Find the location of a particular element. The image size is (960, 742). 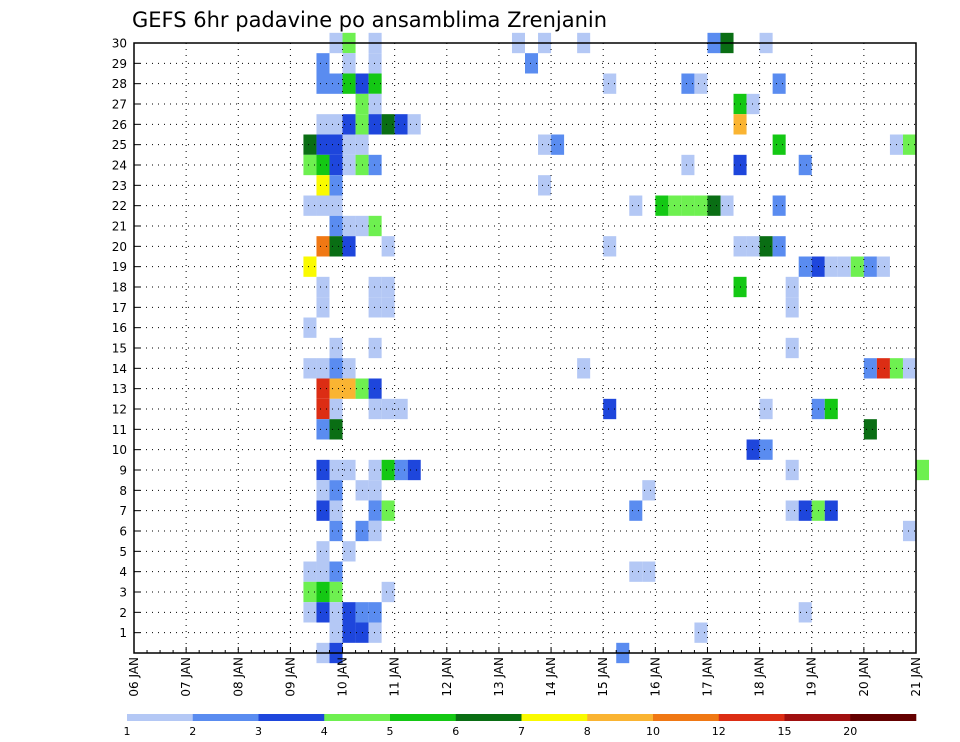

colorbar-label: 8 is located at coordinates (587, 731).